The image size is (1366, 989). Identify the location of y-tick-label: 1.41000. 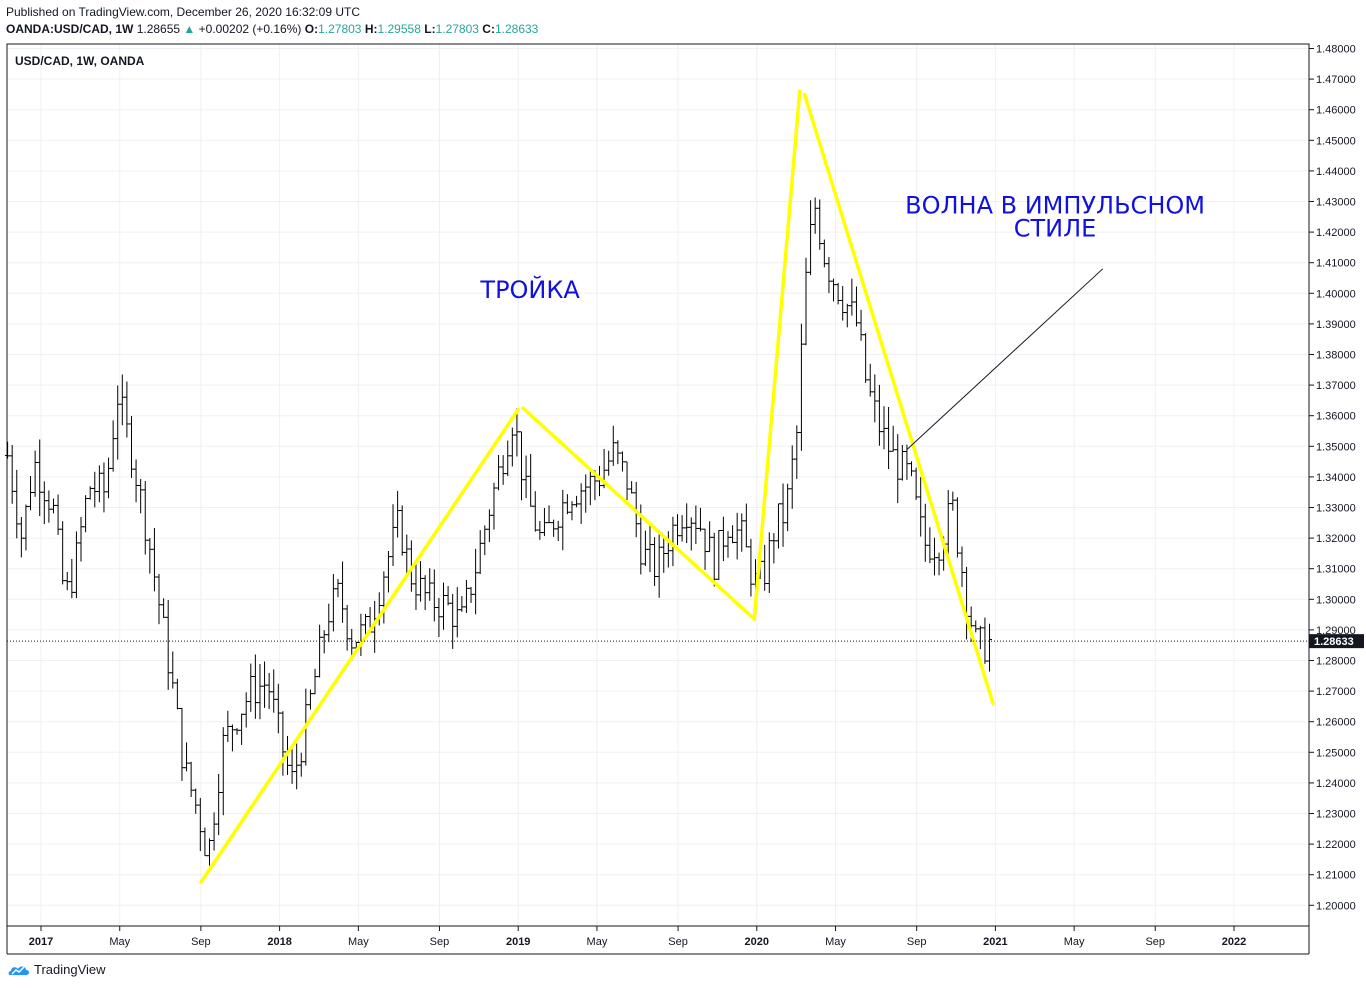
(1336, 264).